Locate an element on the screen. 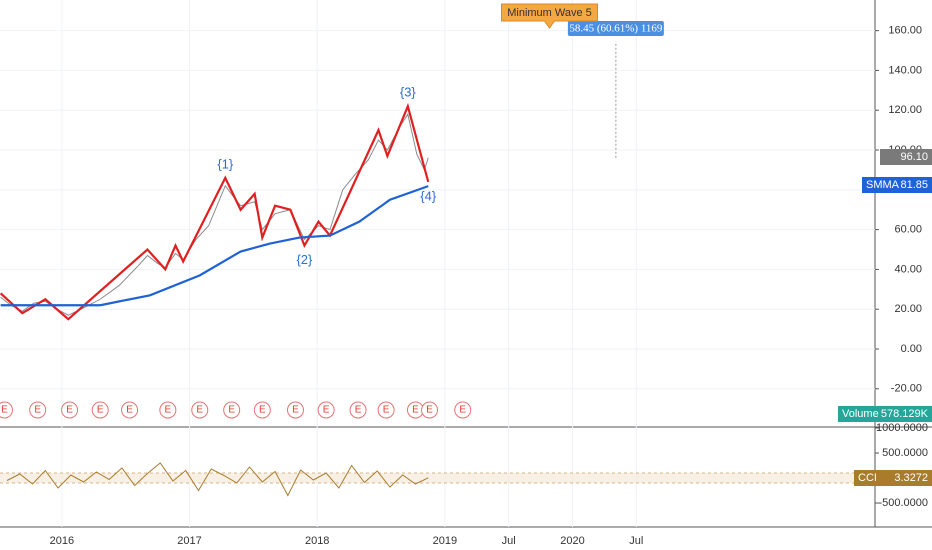  projection-label: 58.45 (60.61%) 1169 is located at coordinates (616, 29).